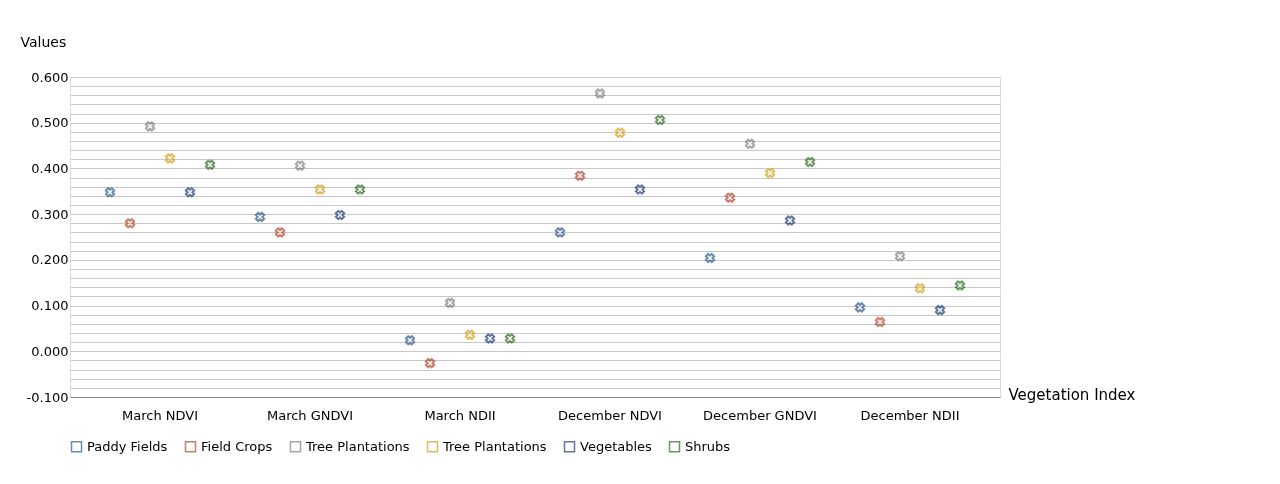  Describe the element at coordinates (50, 351) in the screenshot. I see `y-tick-label: 0.000` at that location.